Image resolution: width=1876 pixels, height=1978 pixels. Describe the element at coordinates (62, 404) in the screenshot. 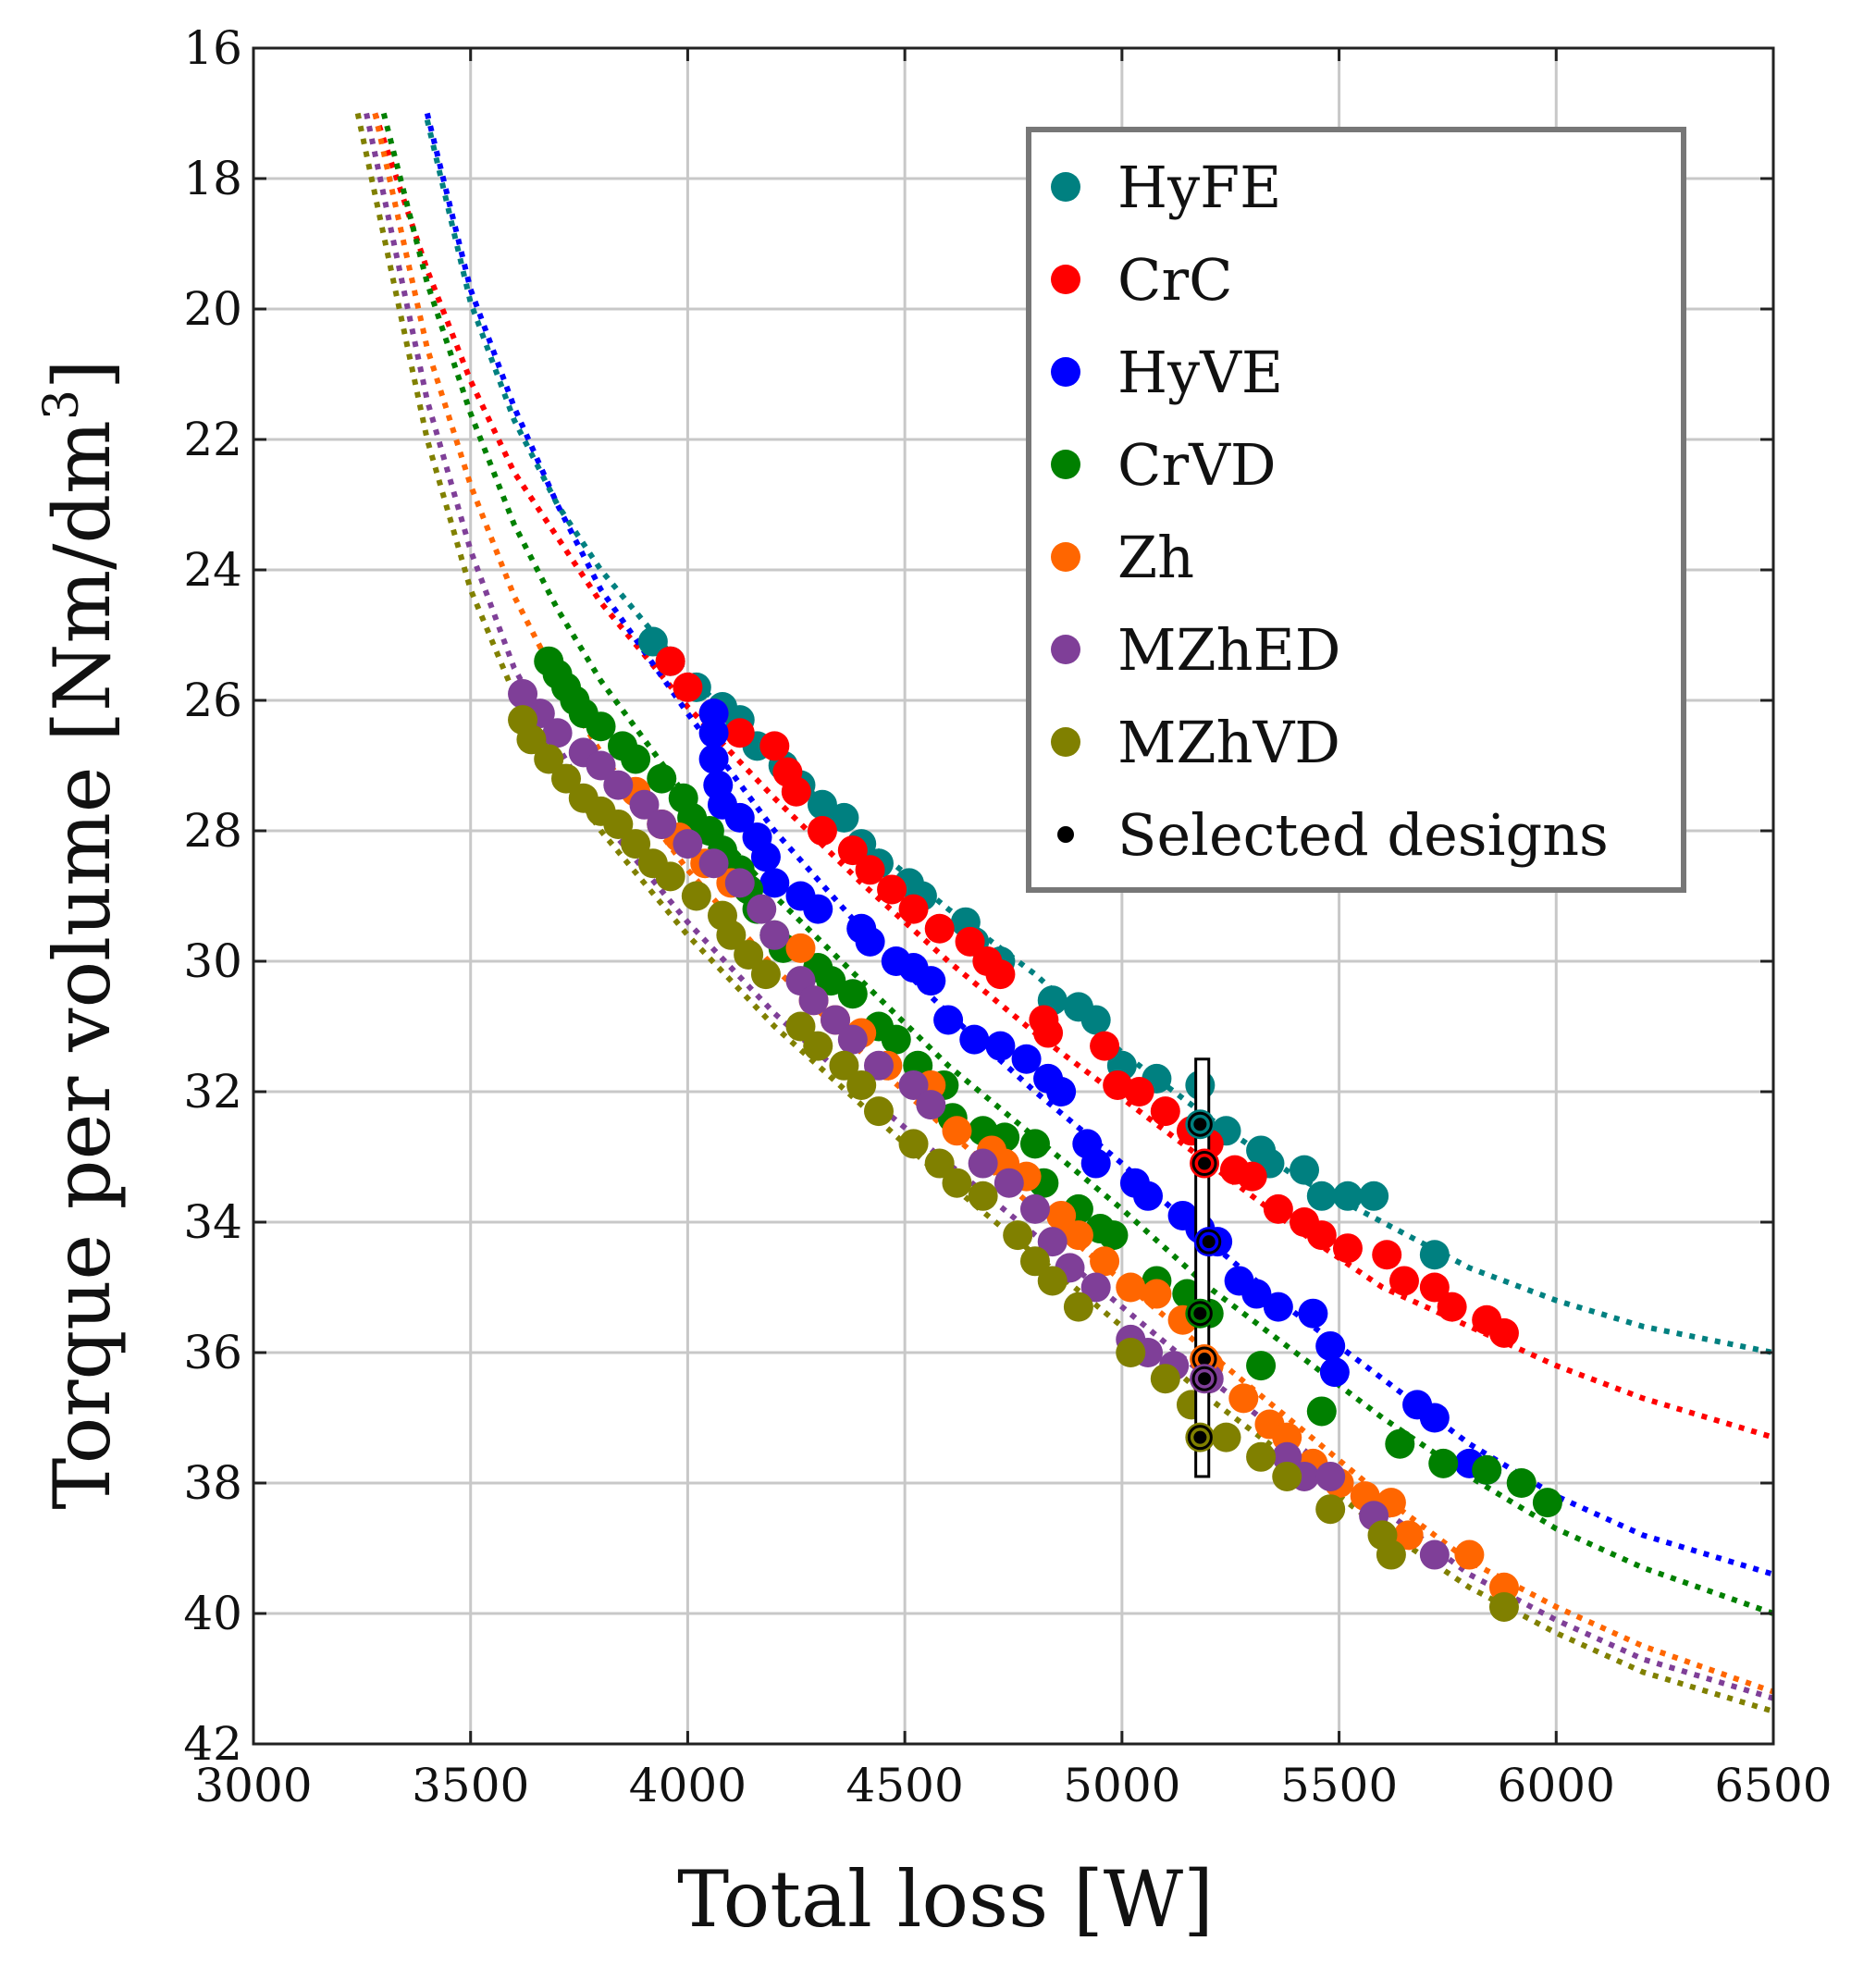

I see `y-axis-title-sup: 3` at that location.